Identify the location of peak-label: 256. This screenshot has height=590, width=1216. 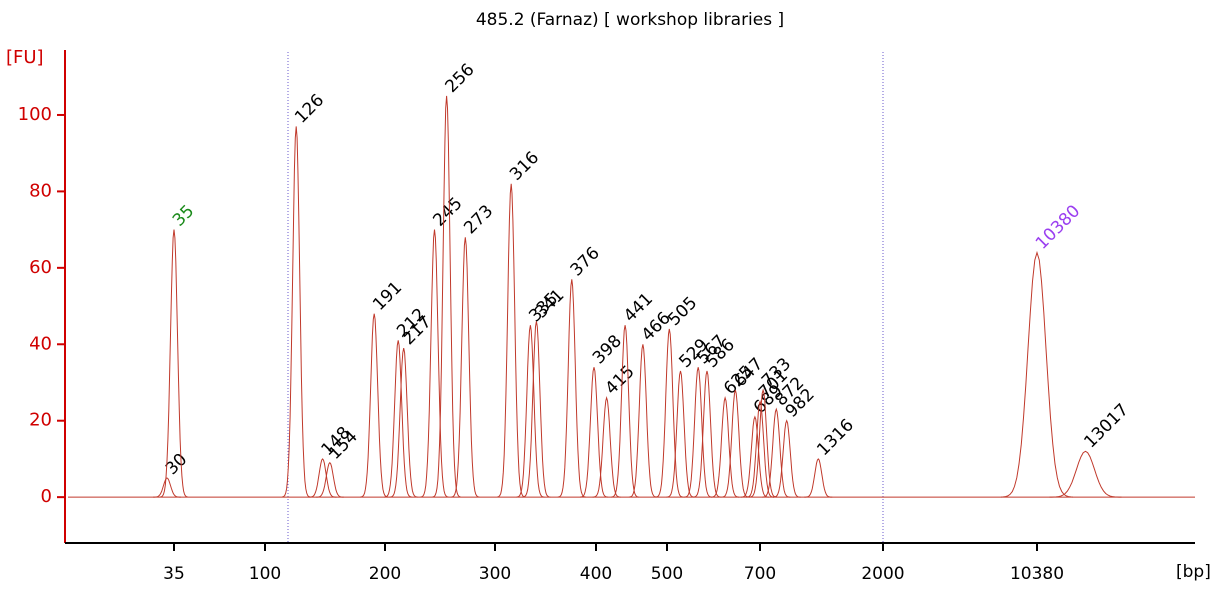
(460, 78).